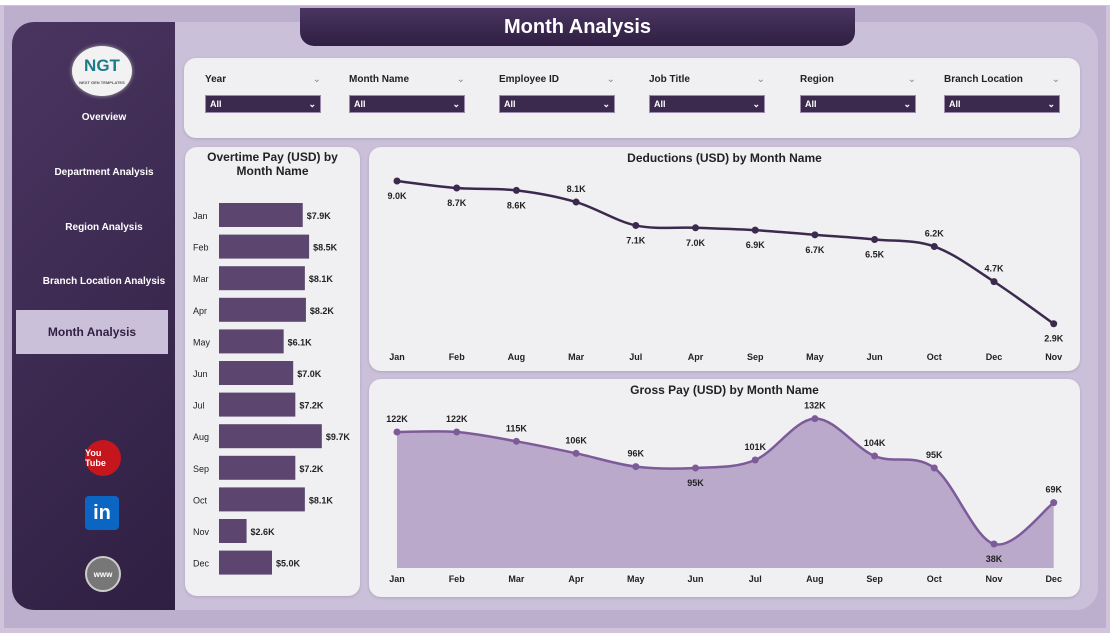 The height and width of the screenshot is (633, 1110). What do you see at coordinates (104, 117) in the screenshot?
I see `nav-overview: Overview` at bounding box center [104, 117].